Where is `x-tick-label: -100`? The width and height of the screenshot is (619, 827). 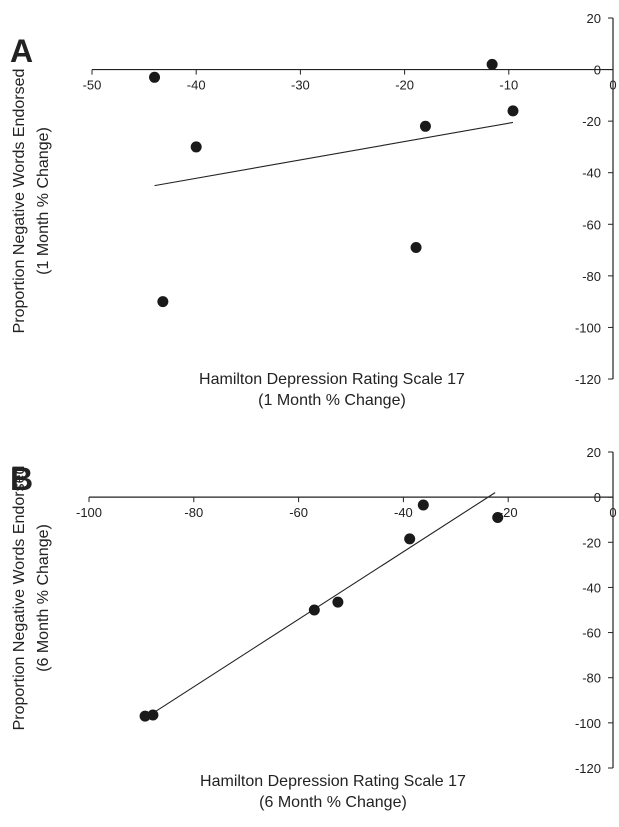 x-tick-label: -100 is located at coordinates (89, 512).